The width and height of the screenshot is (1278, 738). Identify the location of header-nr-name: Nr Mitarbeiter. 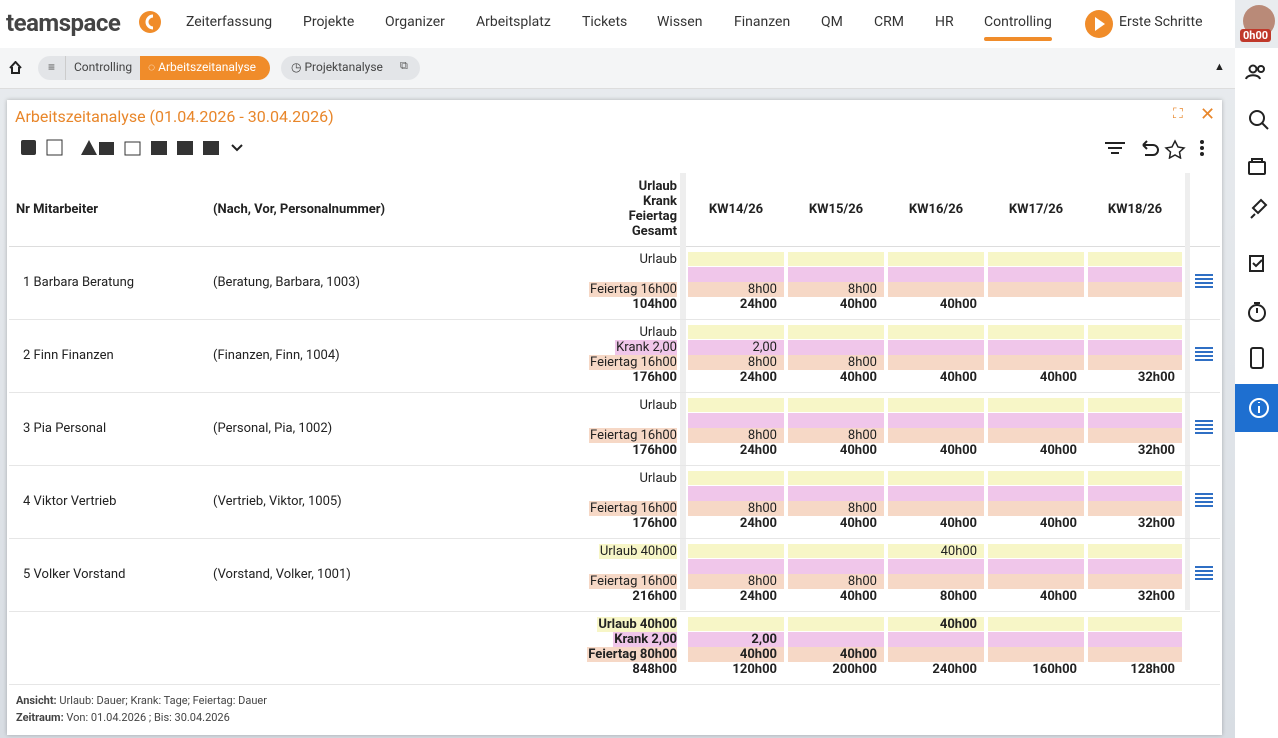
(57, 209).